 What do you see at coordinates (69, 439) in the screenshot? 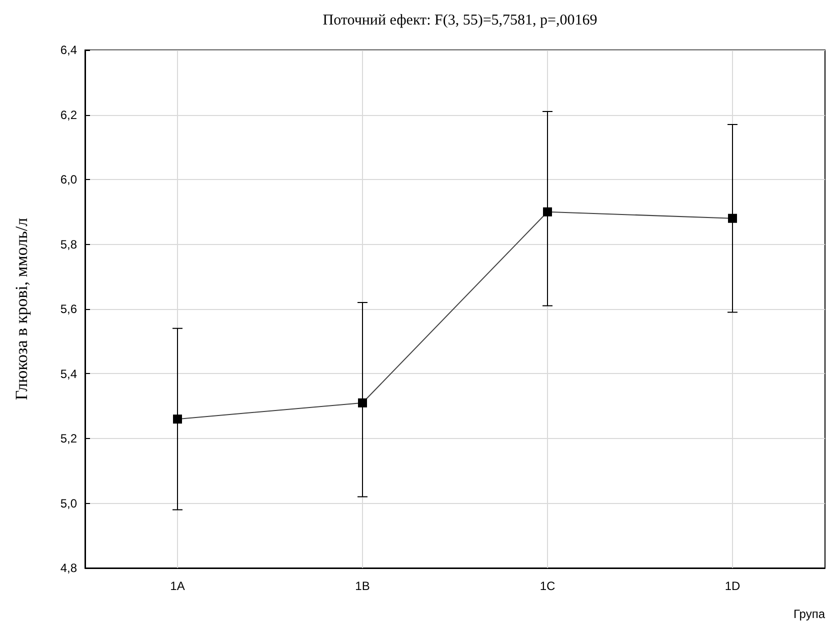
I see `y-tick-label: 5,2` at bounding box center [69, 439].